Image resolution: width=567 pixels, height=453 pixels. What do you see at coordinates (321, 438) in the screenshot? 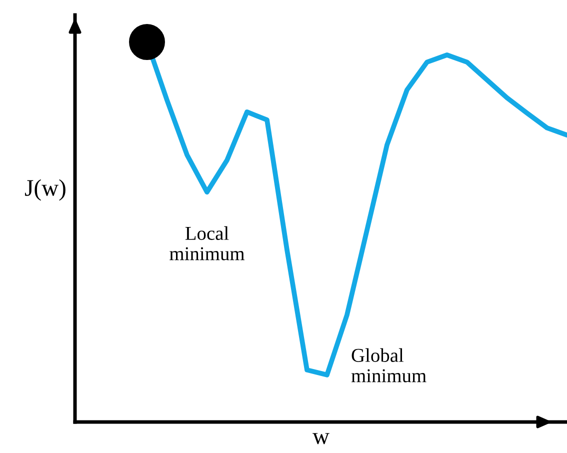
I see `x-axis-title: w` at bounding box center [321, 438].